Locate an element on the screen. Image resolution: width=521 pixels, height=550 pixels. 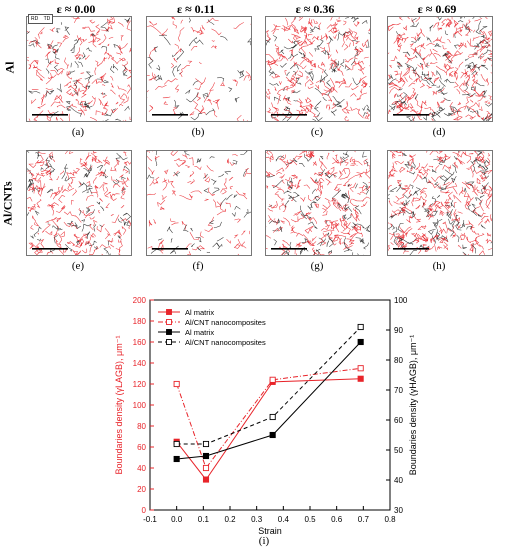
panel-label-e: (e) is located at coordinates (78, 266).